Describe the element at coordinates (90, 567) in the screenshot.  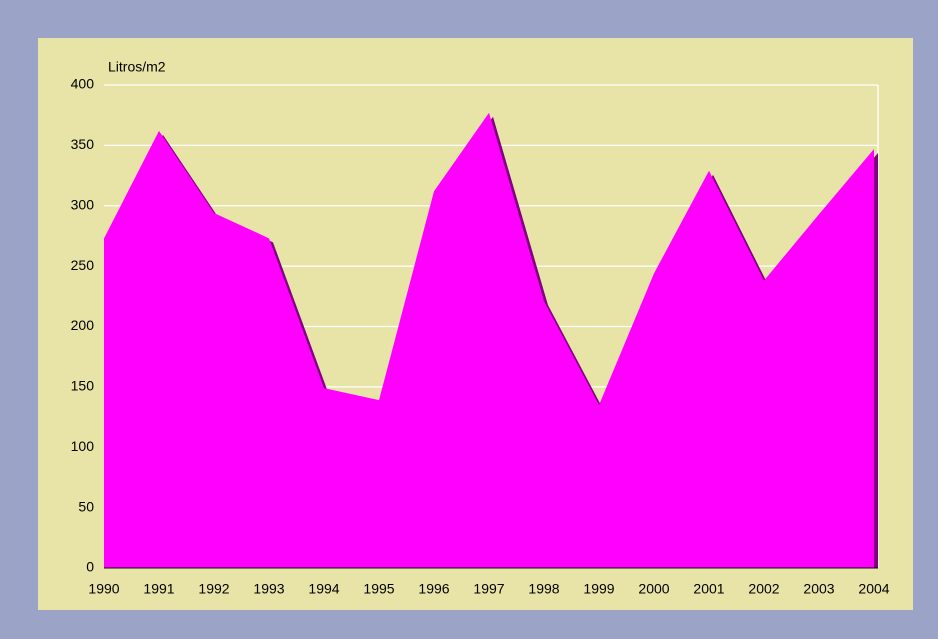
I see `y-tick-label: 0` at that location.